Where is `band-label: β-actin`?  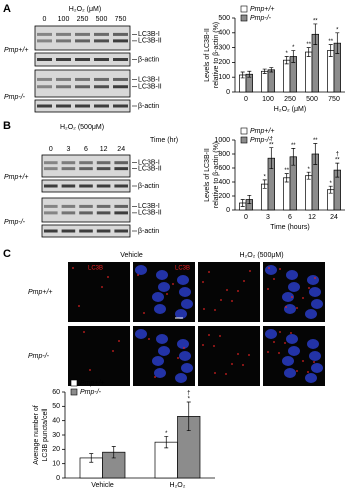
band-label: β-actin is located at coordinates (148, 186).